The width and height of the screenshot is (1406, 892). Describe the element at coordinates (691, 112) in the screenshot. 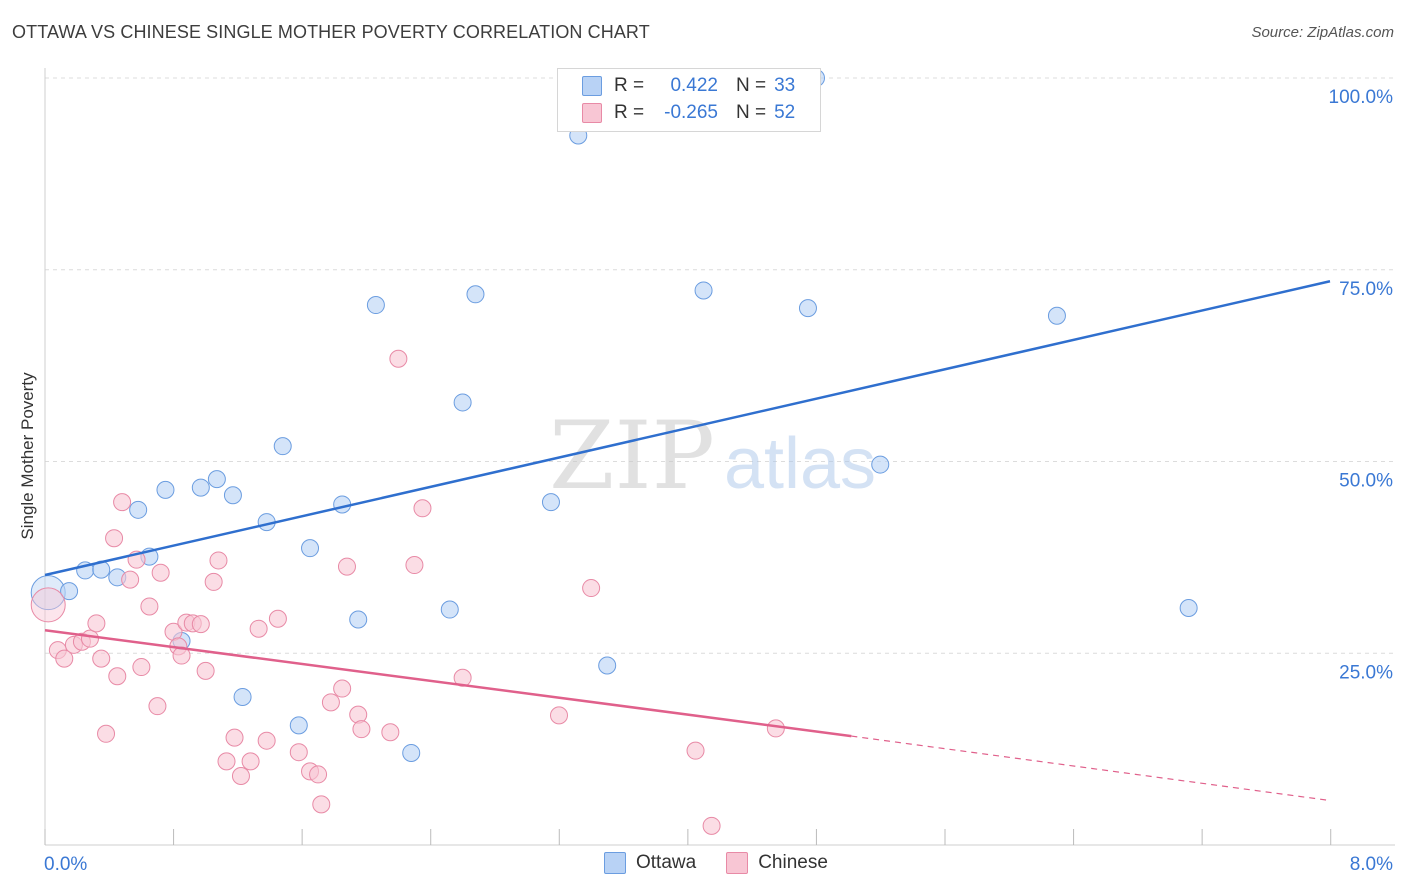

I see `chinese-r-value: -0.265` at that location.